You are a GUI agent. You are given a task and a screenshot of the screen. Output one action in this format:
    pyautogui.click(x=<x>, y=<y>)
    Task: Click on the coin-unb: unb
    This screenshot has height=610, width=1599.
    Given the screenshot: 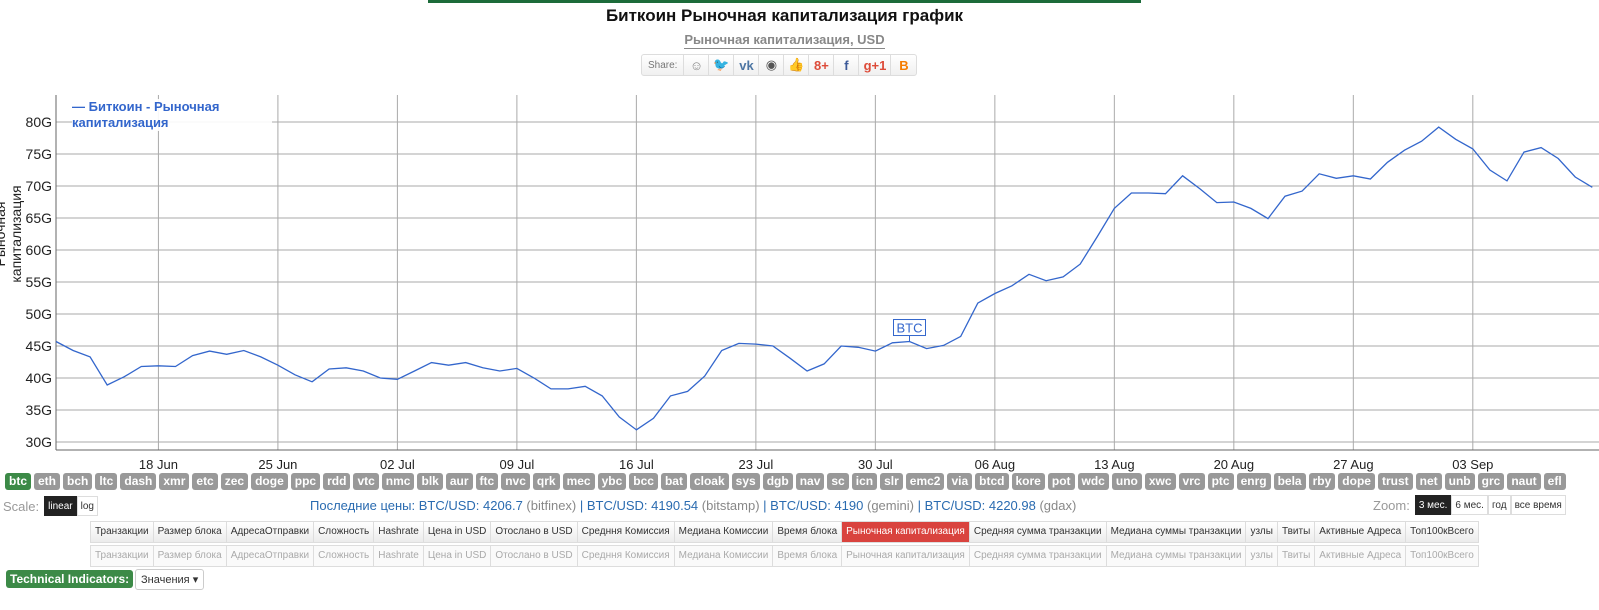 What is the action you would take?
    pyautogui.click(x=1459, y=481)
    